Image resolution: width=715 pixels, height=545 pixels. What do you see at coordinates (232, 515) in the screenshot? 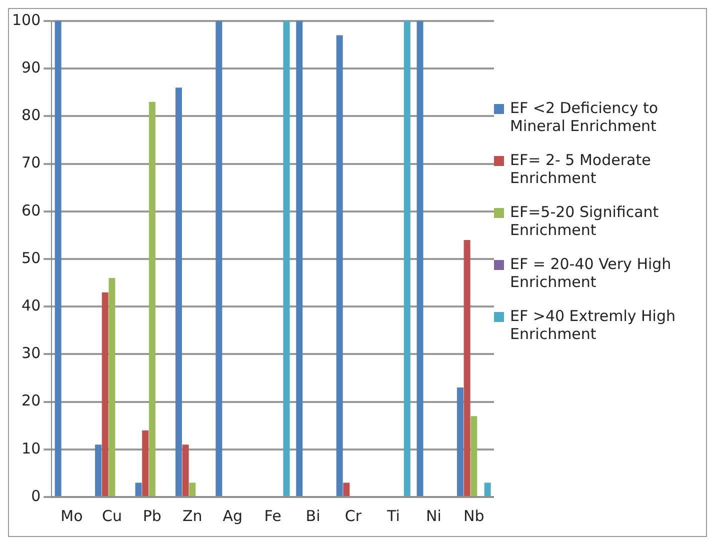
I see `x-tick-label: Ag` at bounding box center [232, 515].